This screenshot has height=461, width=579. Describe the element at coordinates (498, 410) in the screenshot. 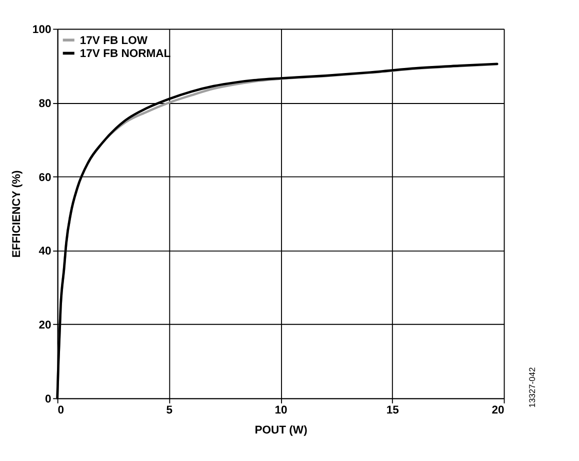

I see `x-tick-label: 20` at that location.